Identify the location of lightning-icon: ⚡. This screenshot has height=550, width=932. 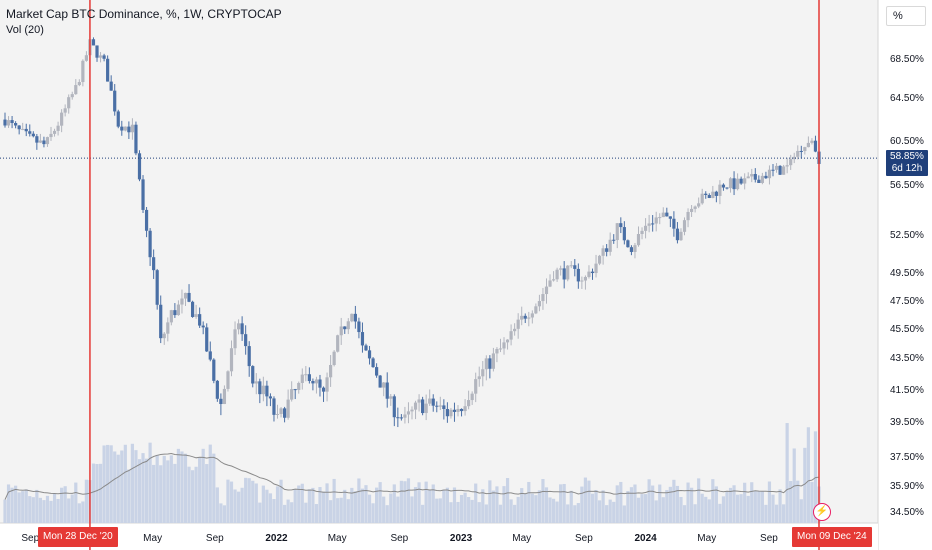
(822, 512).